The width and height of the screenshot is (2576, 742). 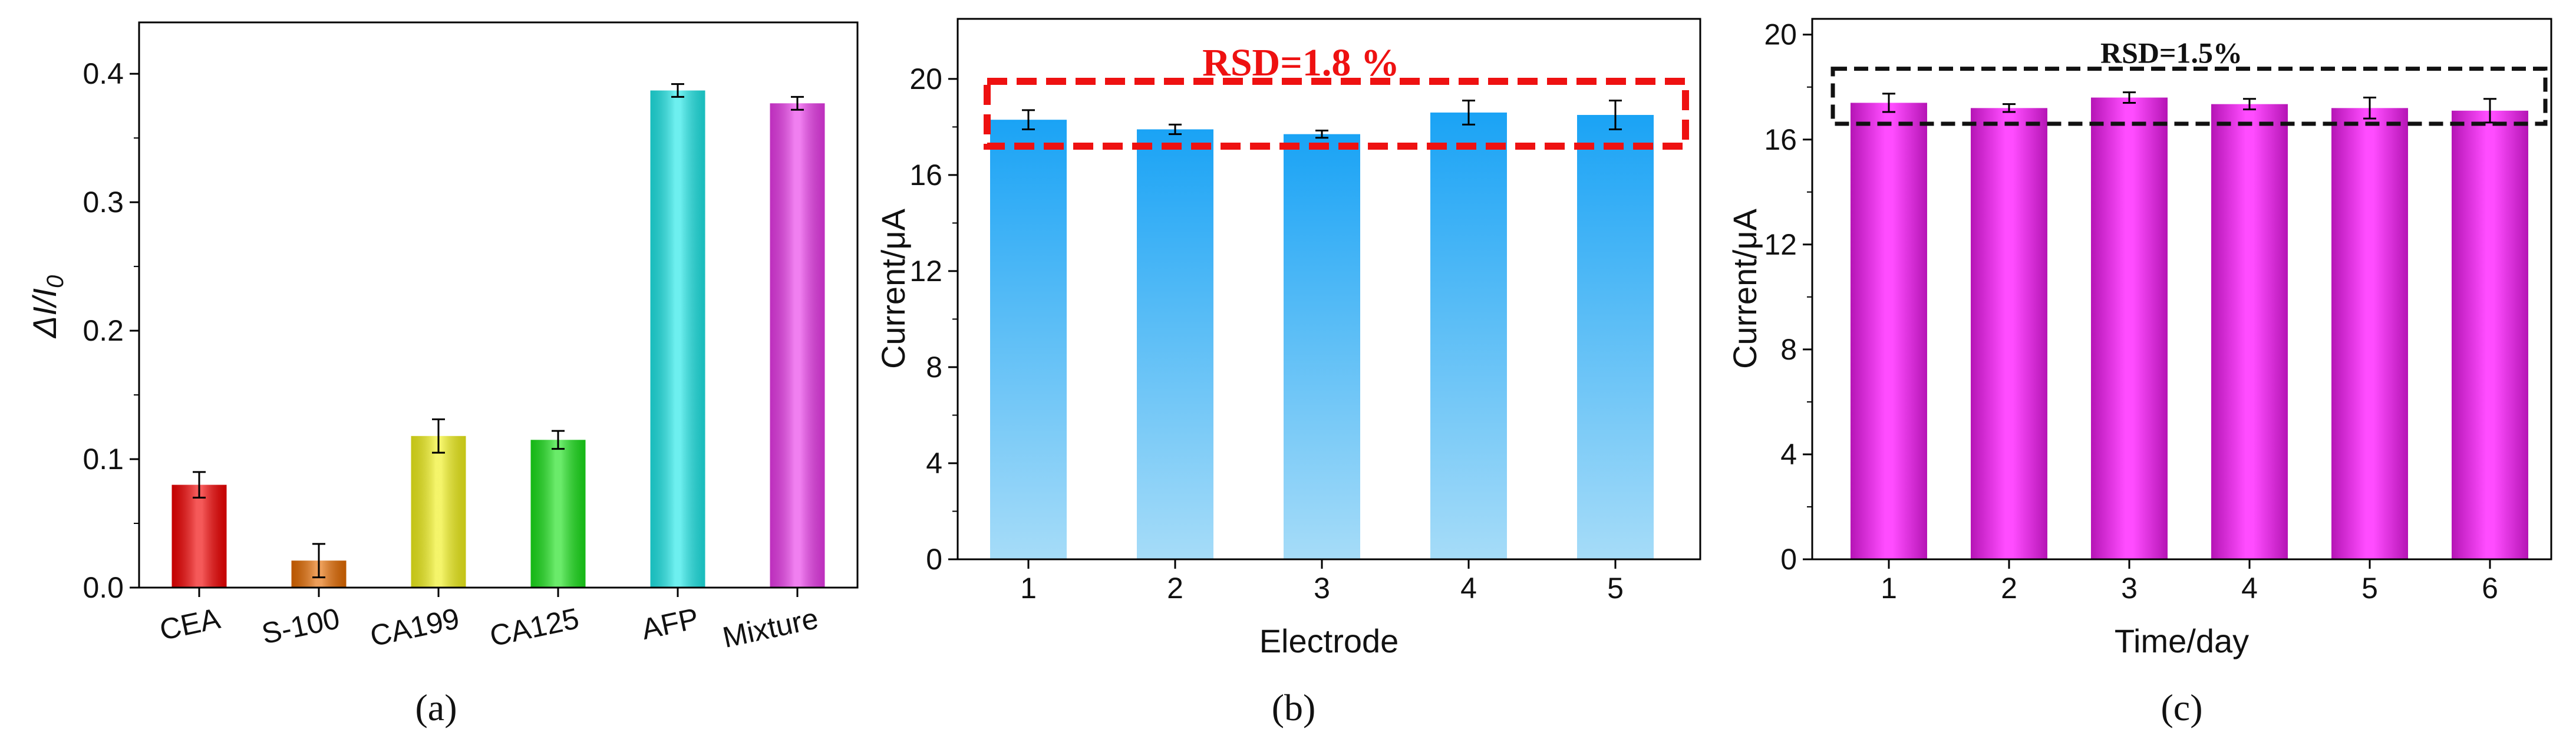 I want to click on a-ylabel: ΔI/I0, so click(x=47, y=307).